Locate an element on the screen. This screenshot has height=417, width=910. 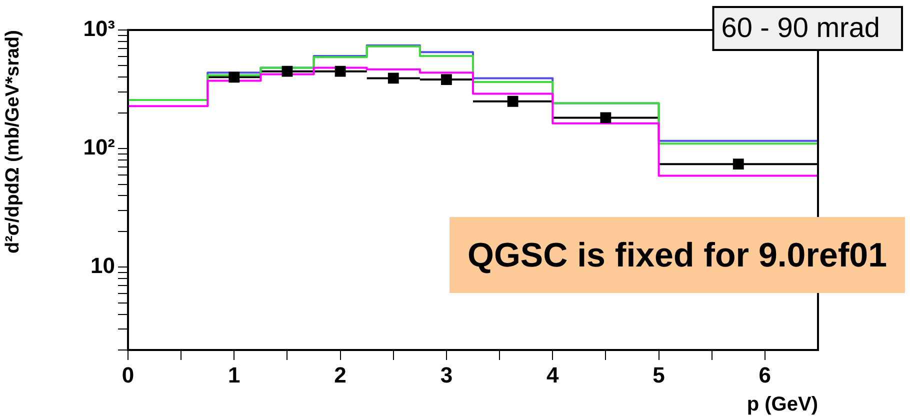
x-tick-label: 5 is located at coordinates (658, 375).